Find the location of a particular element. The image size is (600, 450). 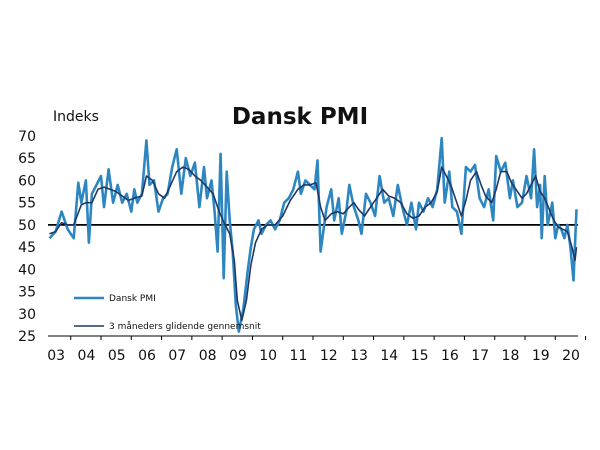

x-tick-label: 14 is located at coordinates (389, 356).